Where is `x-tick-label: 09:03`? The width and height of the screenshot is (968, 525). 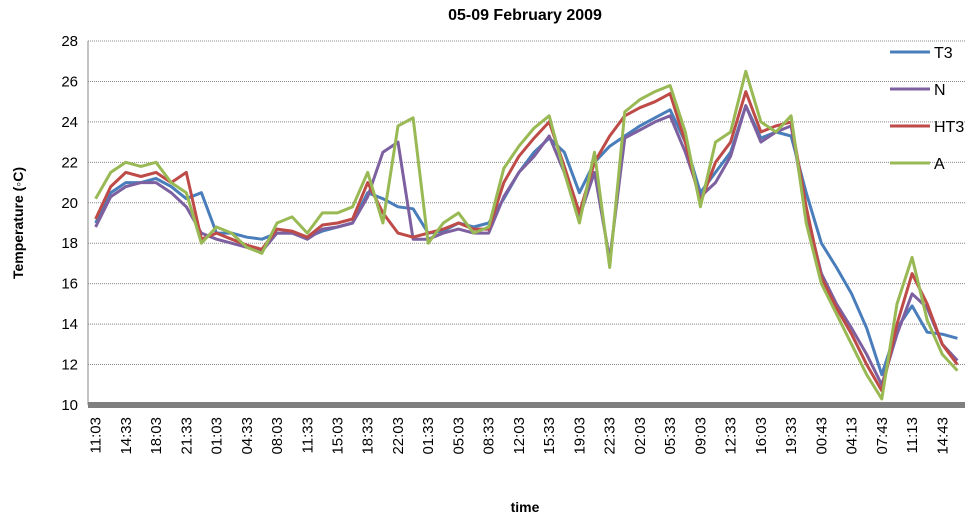 x-tick-label: 09:03 is located at coordinates (700, 436).